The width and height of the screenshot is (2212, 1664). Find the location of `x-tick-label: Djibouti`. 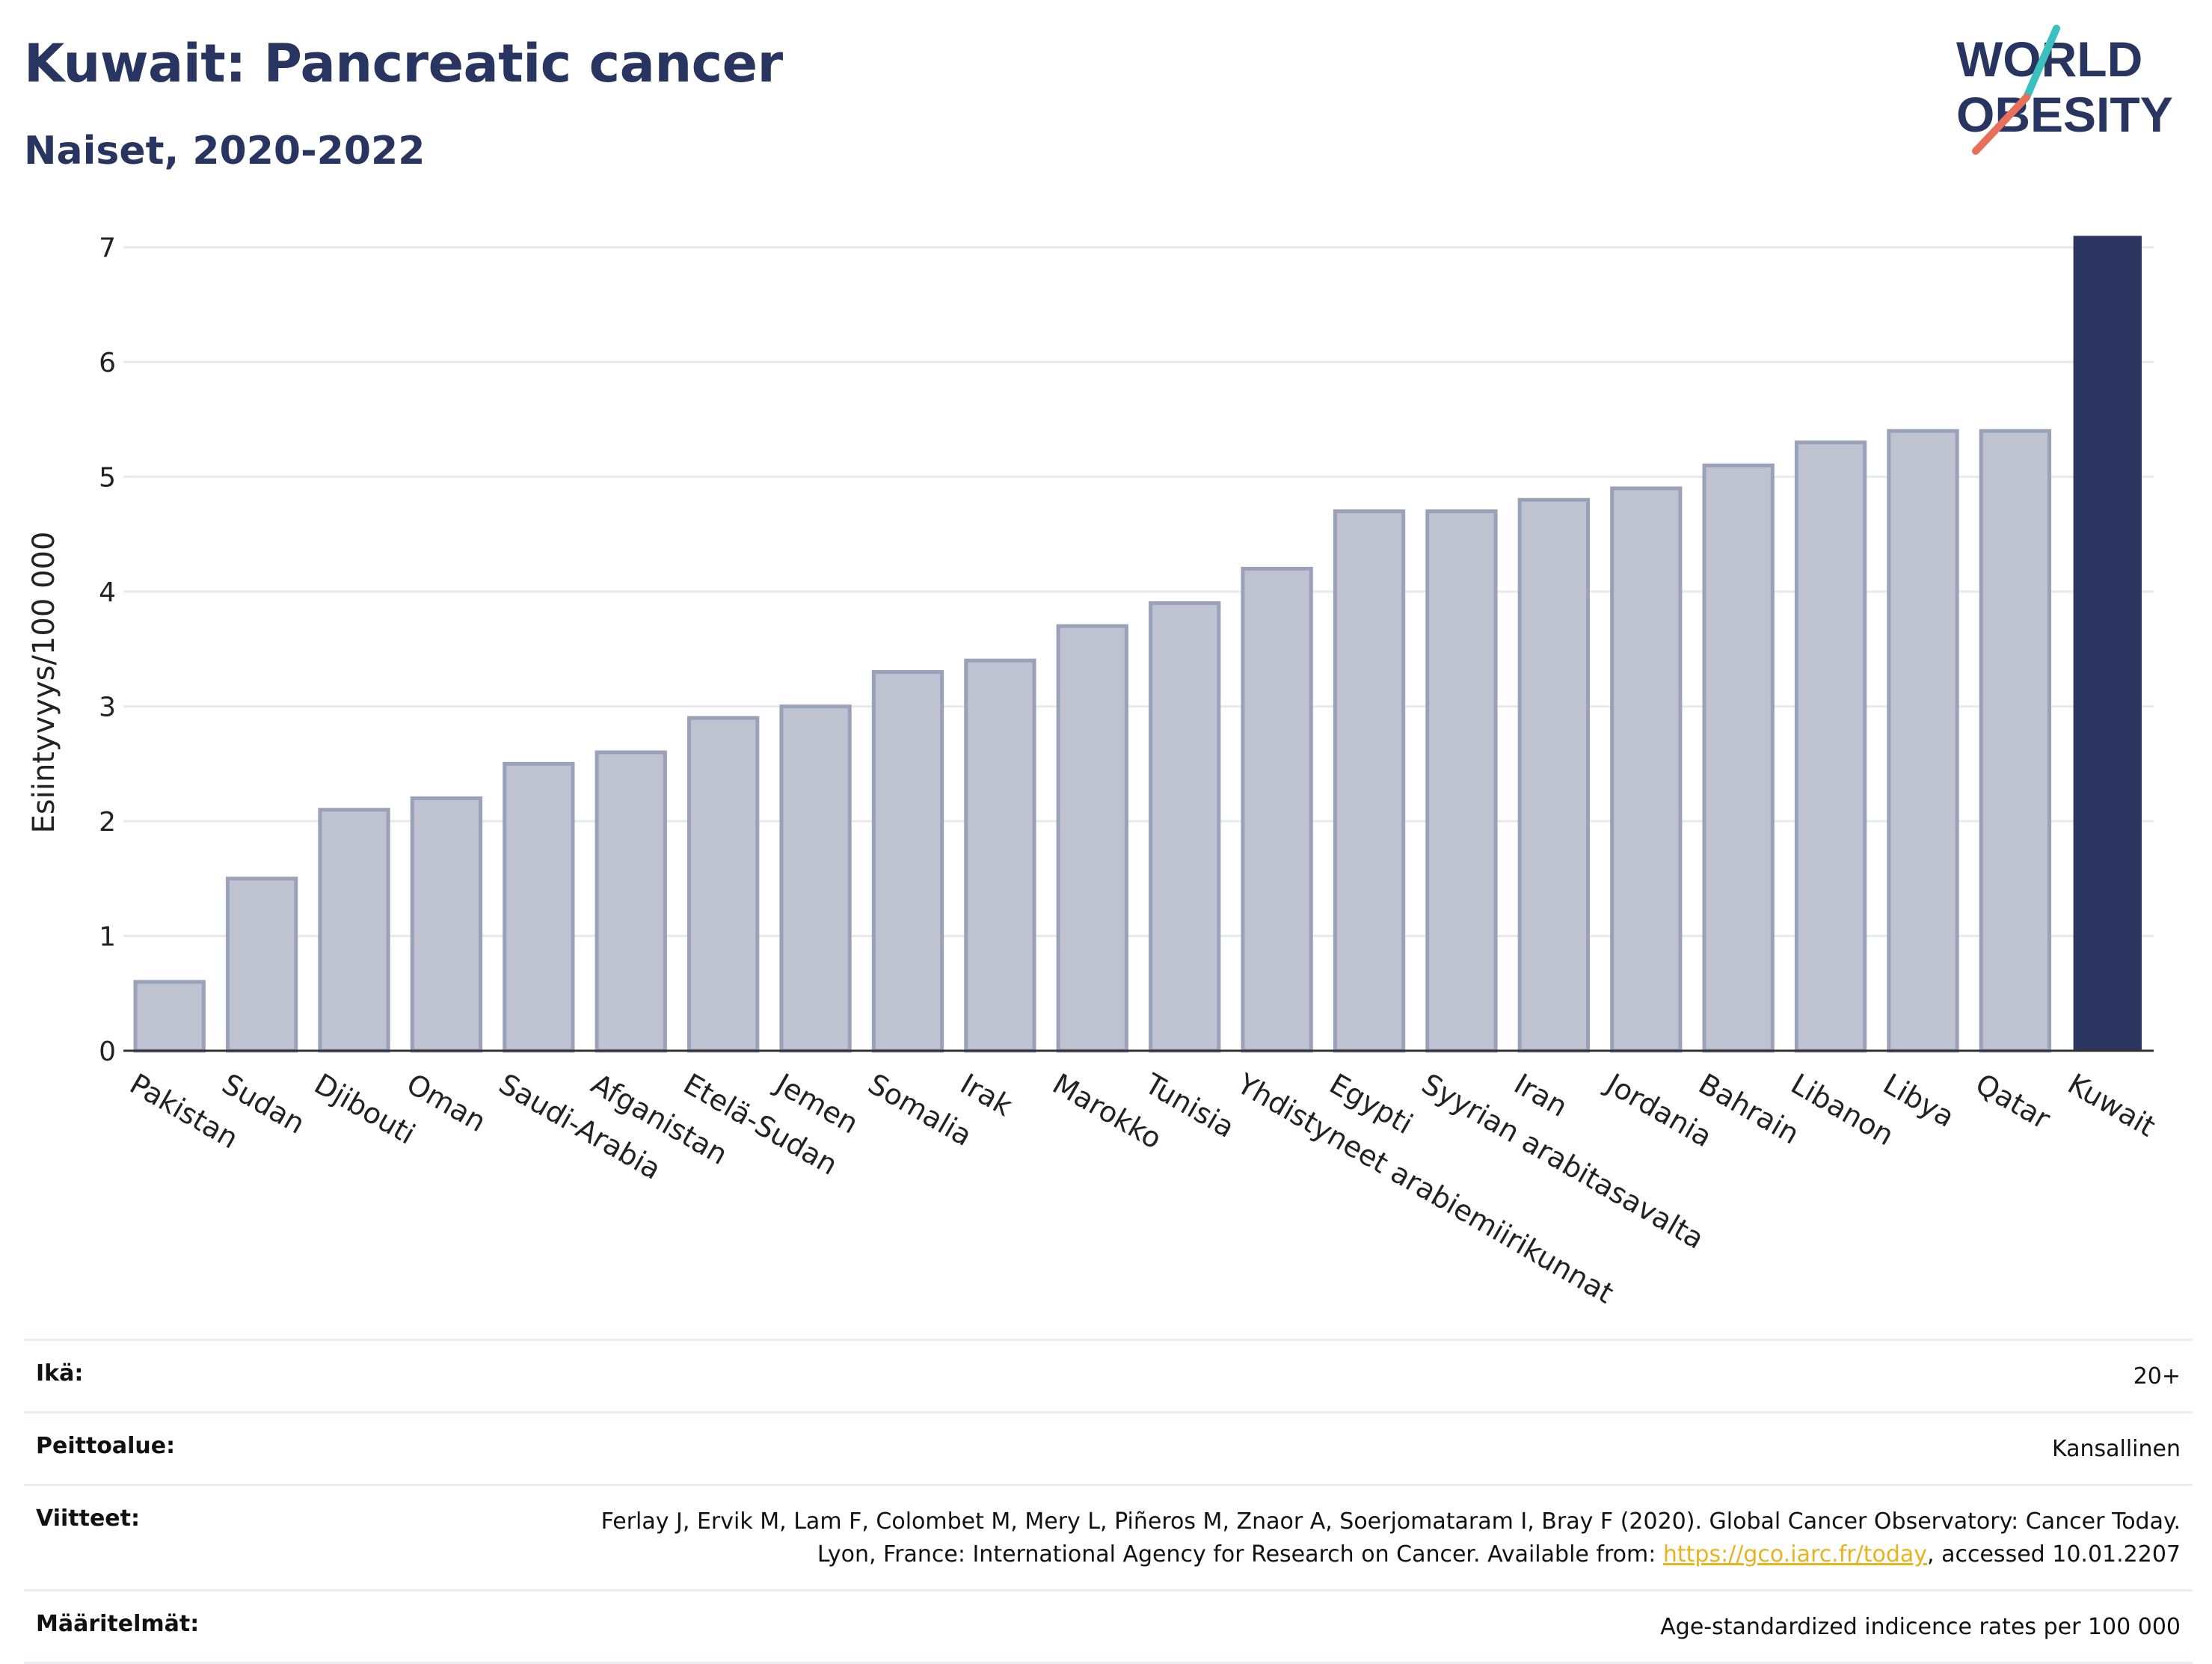

x-tick-label: Djibouti is located at coordinates (365, 1109).